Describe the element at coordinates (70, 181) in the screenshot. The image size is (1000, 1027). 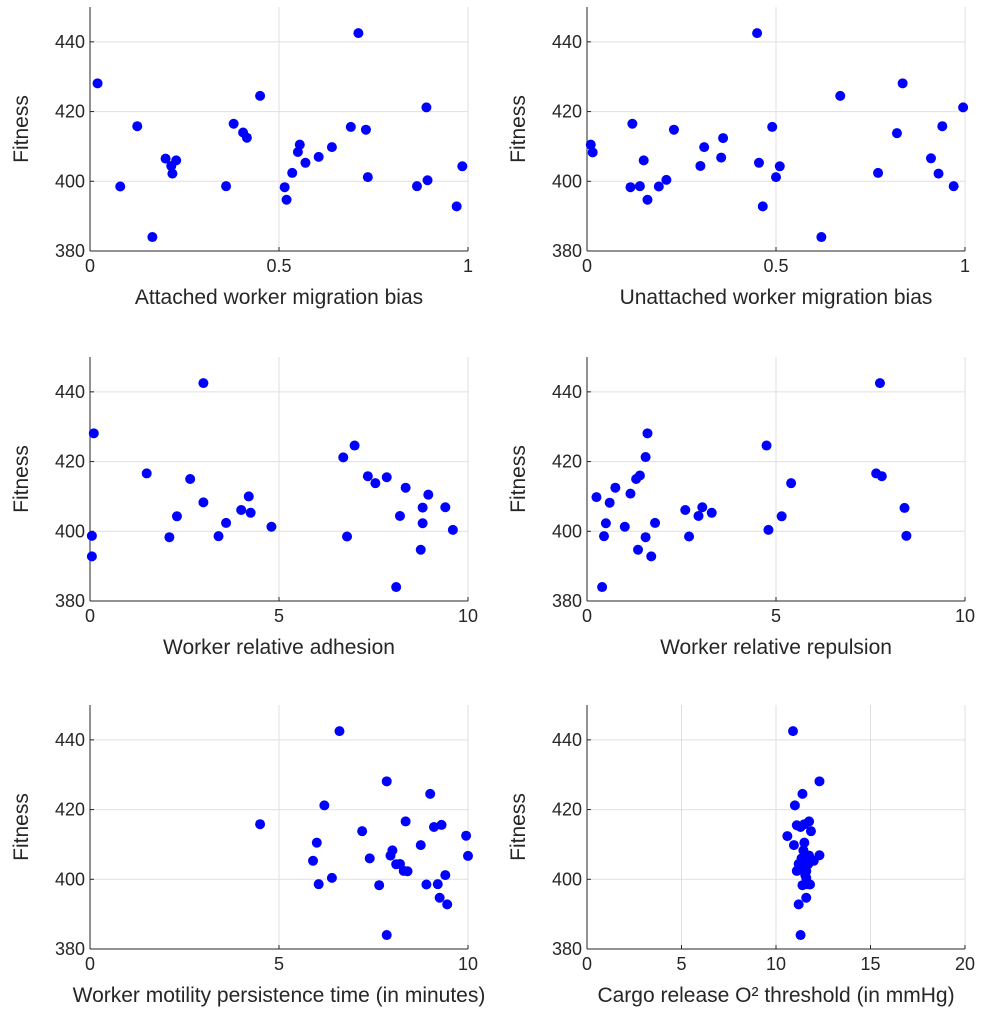
I see `y-tick-label: 400` at that location.